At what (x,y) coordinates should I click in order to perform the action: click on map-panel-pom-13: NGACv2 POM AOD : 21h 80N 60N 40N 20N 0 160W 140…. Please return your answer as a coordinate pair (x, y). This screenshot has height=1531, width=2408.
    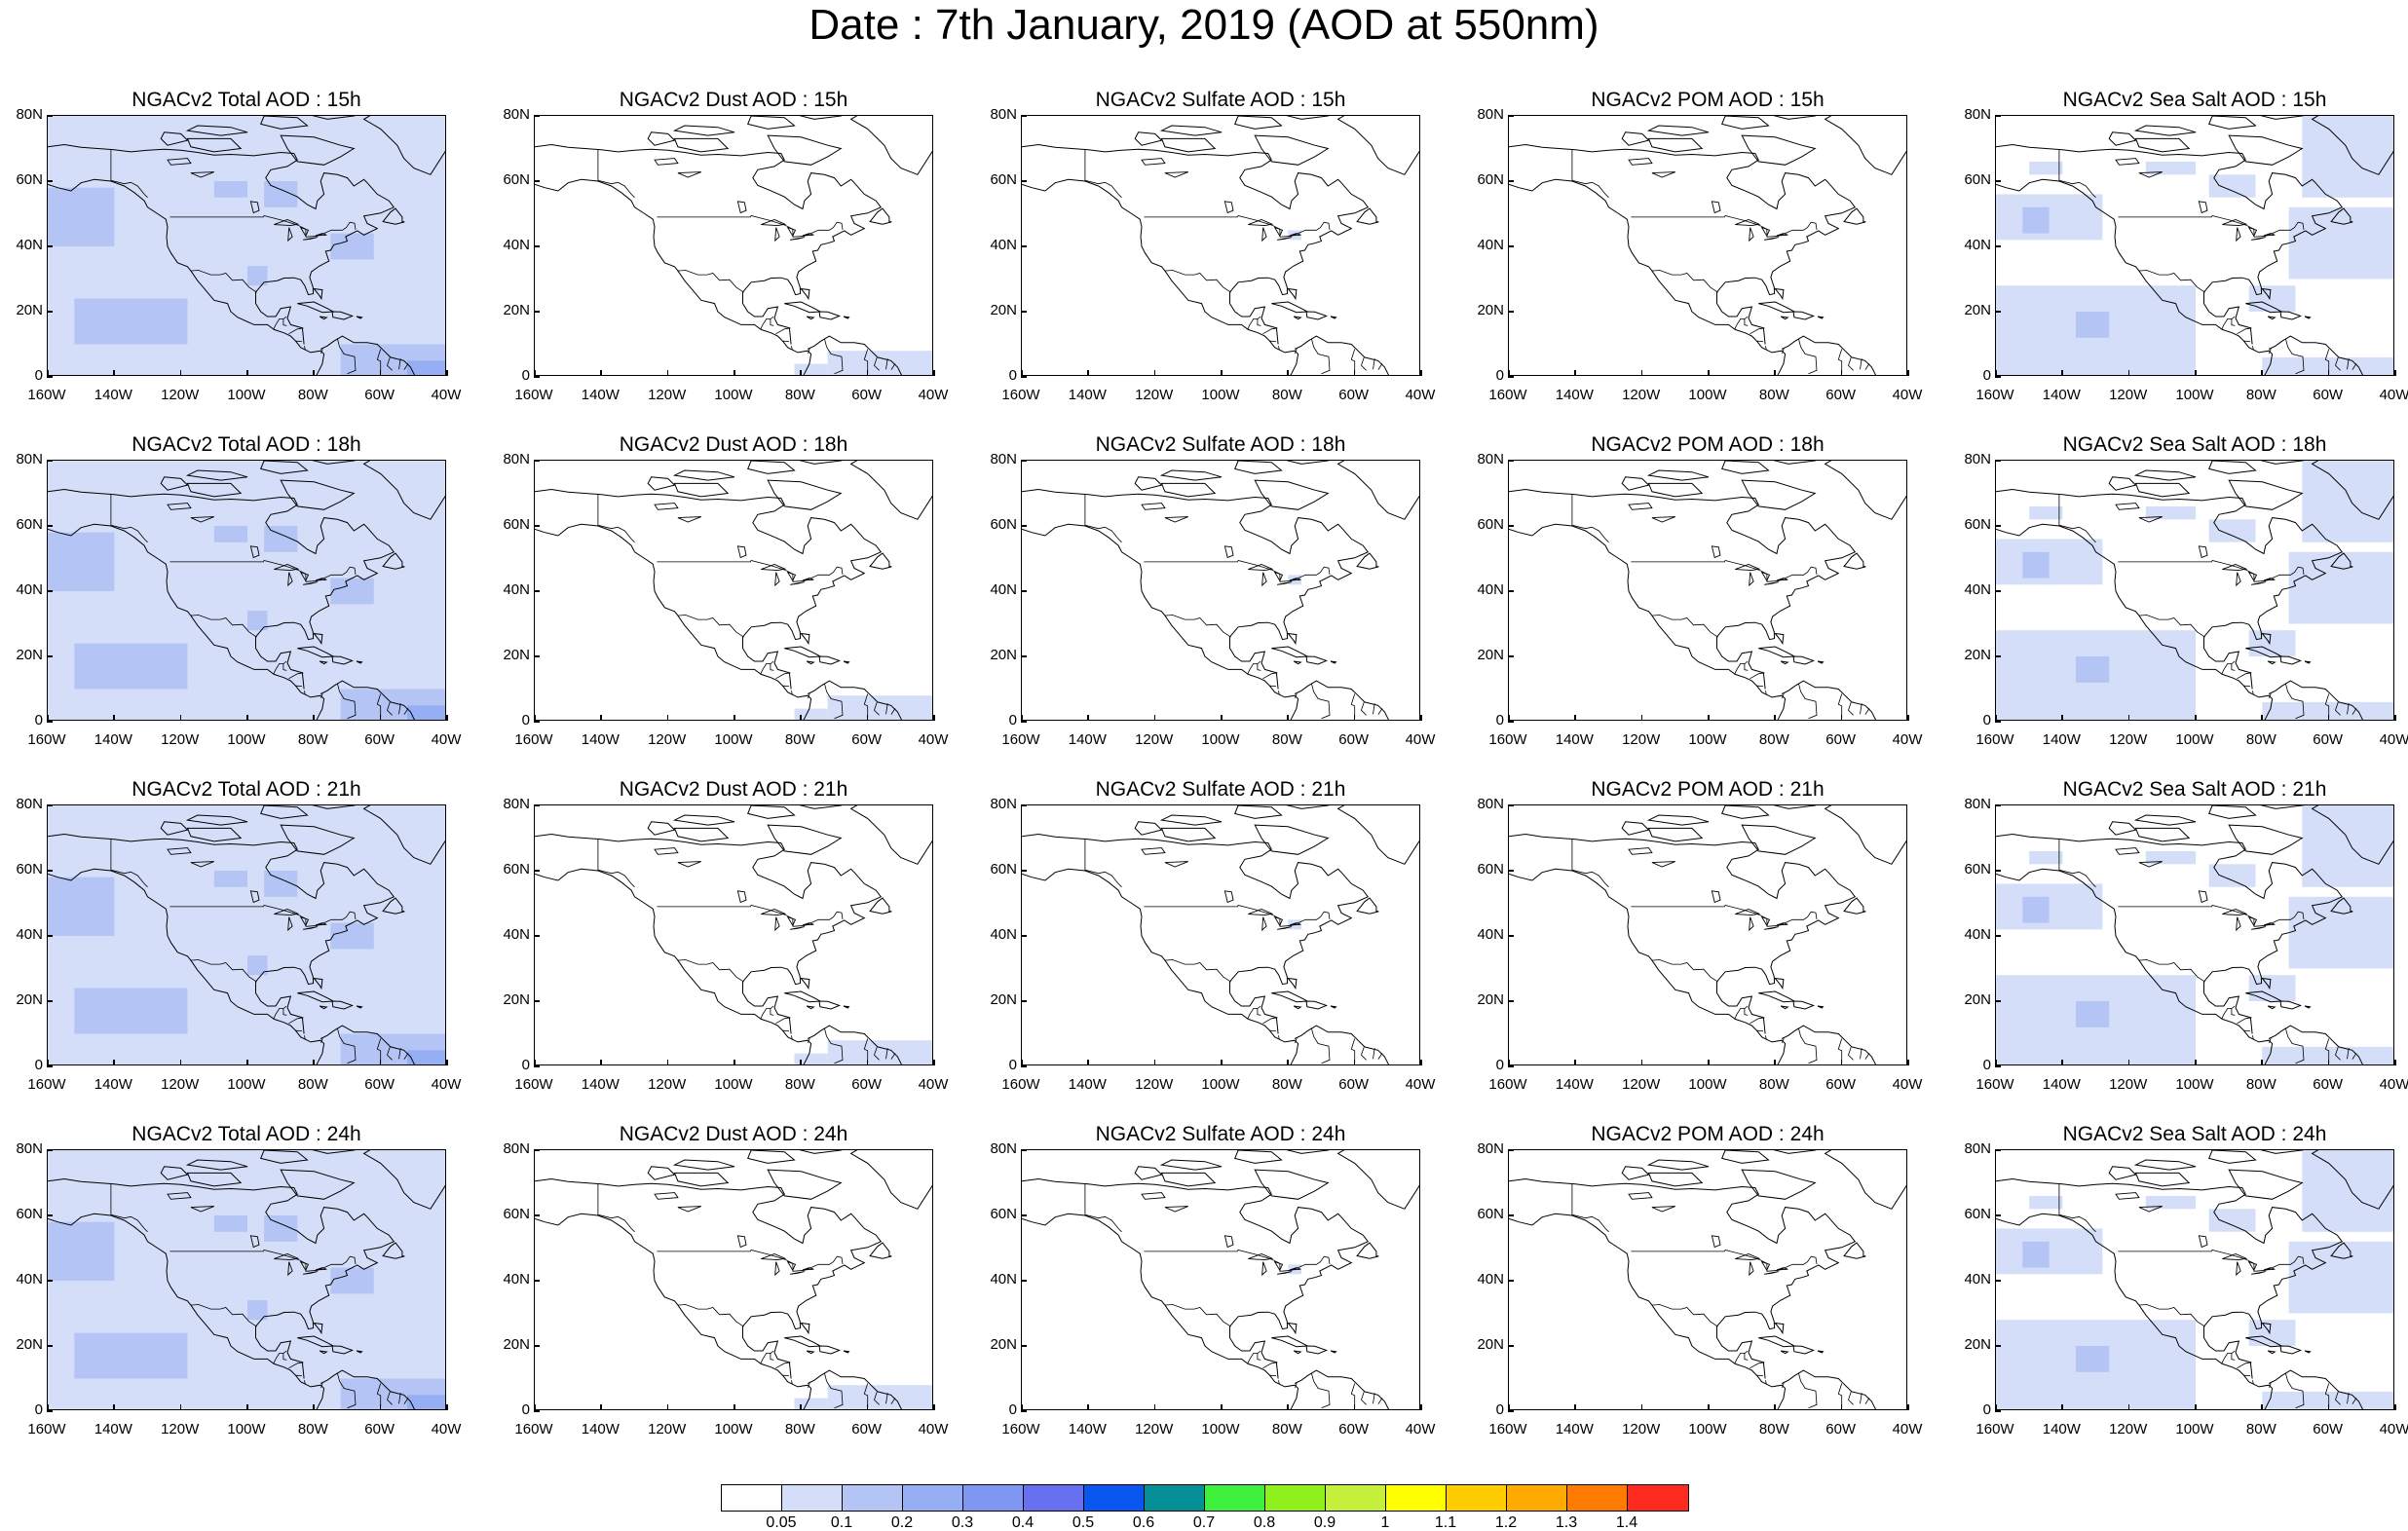
    Looking at the image, I should click on (1704, 943).